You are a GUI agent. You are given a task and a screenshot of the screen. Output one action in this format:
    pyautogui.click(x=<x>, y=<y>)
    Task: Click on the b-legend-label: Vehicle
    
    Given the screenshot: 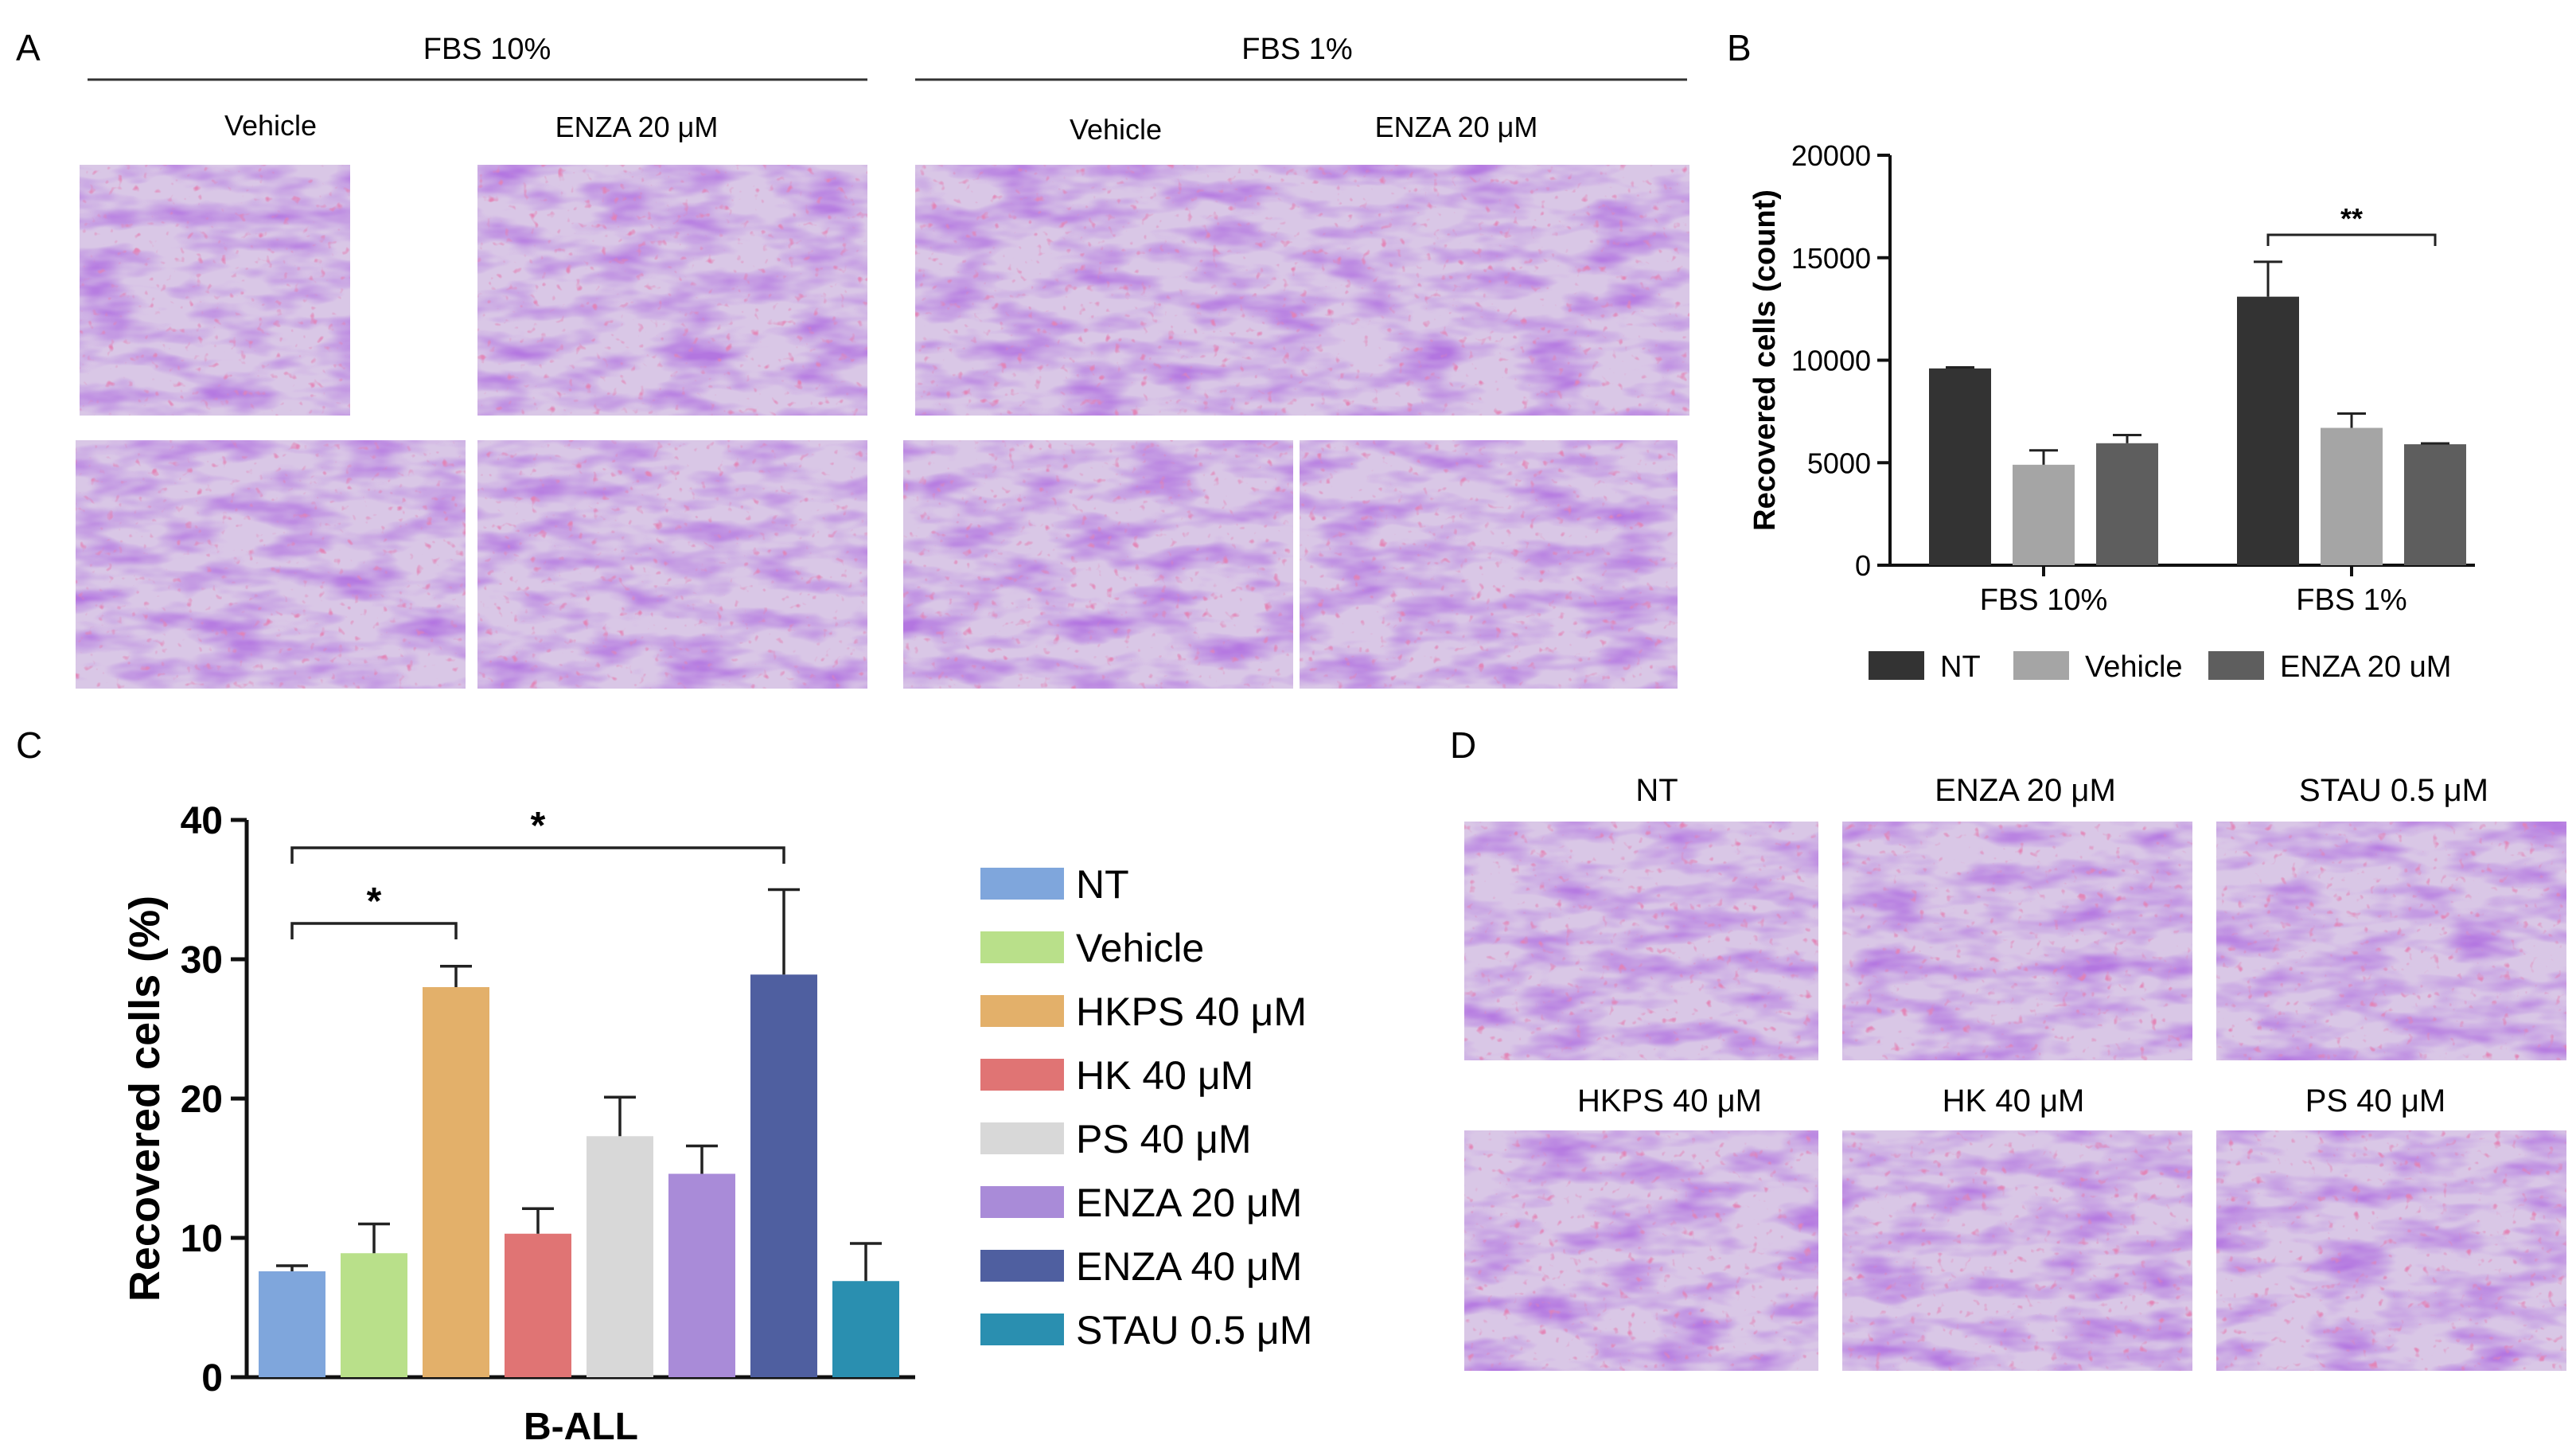 What is the action you would take?
    pyautogui.click(x=2134, y=667)
    